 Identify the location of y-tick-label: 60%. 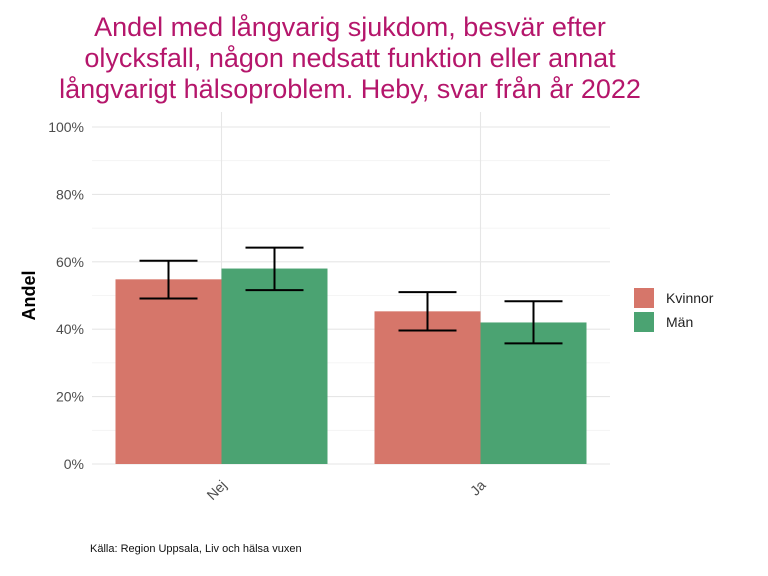
(70, 262).